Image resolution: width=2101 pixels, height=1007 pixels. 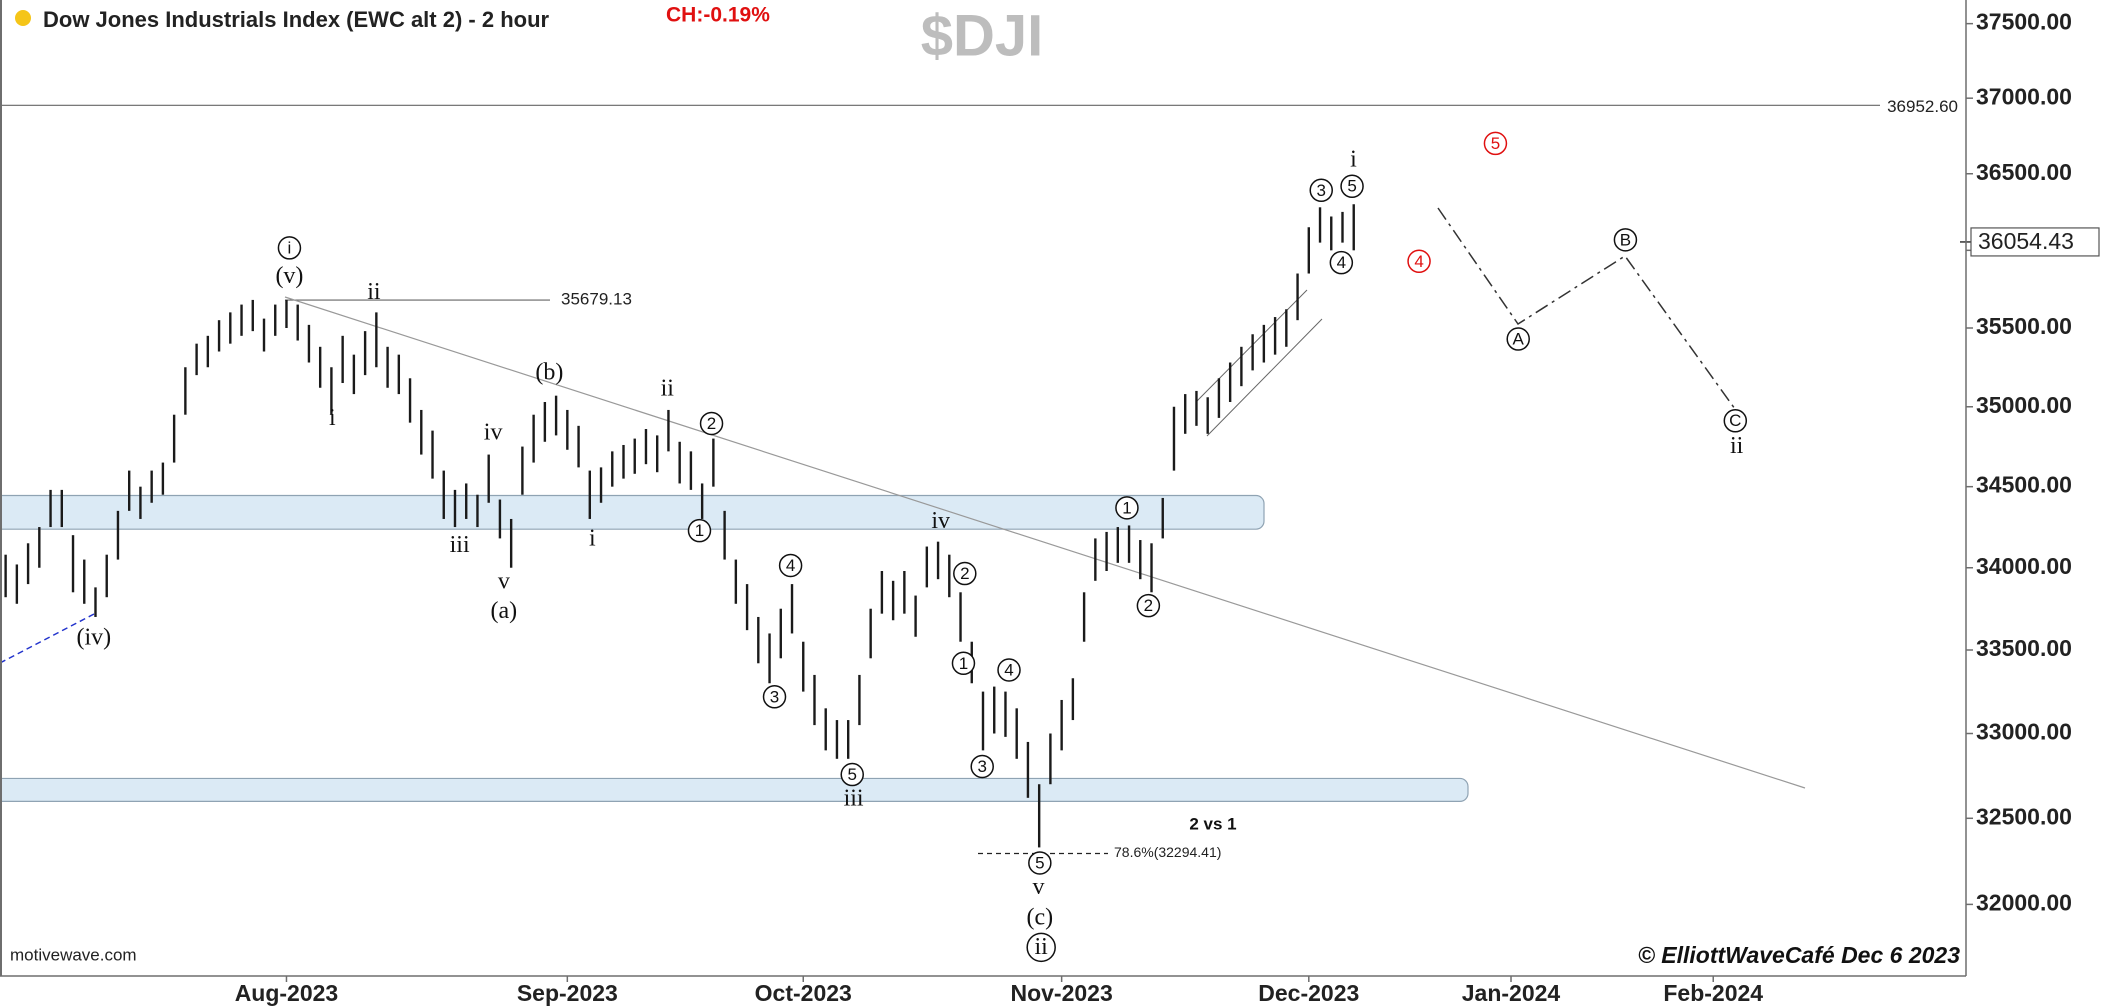 What do you see at coordinates (596, 299) in the screenshot?
I see `price-level-label: 35679.13` at bounding box center [596, 299].